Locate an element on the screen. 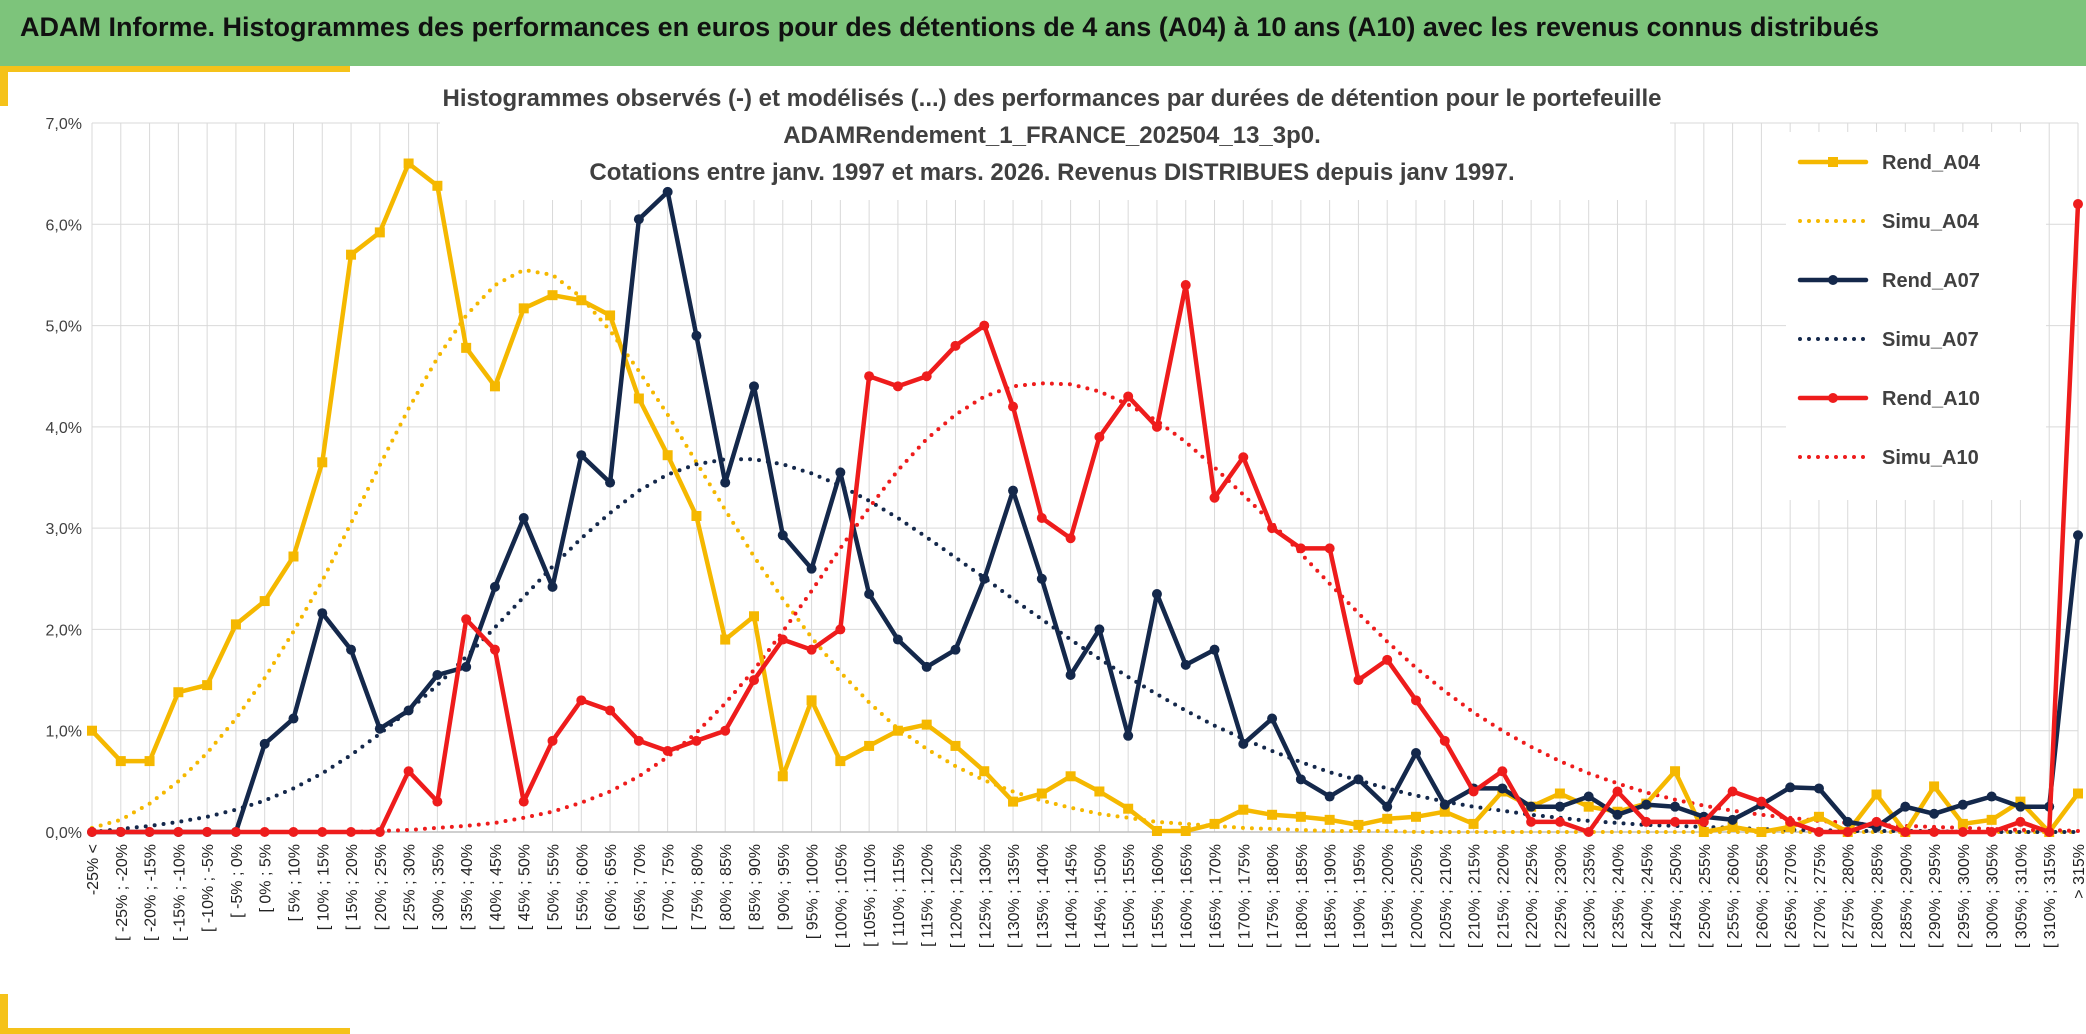 This screenshot has height=1034, width=2086. x-tick-label: [ 170% ; 175% is located at coordinates (1244, 896).